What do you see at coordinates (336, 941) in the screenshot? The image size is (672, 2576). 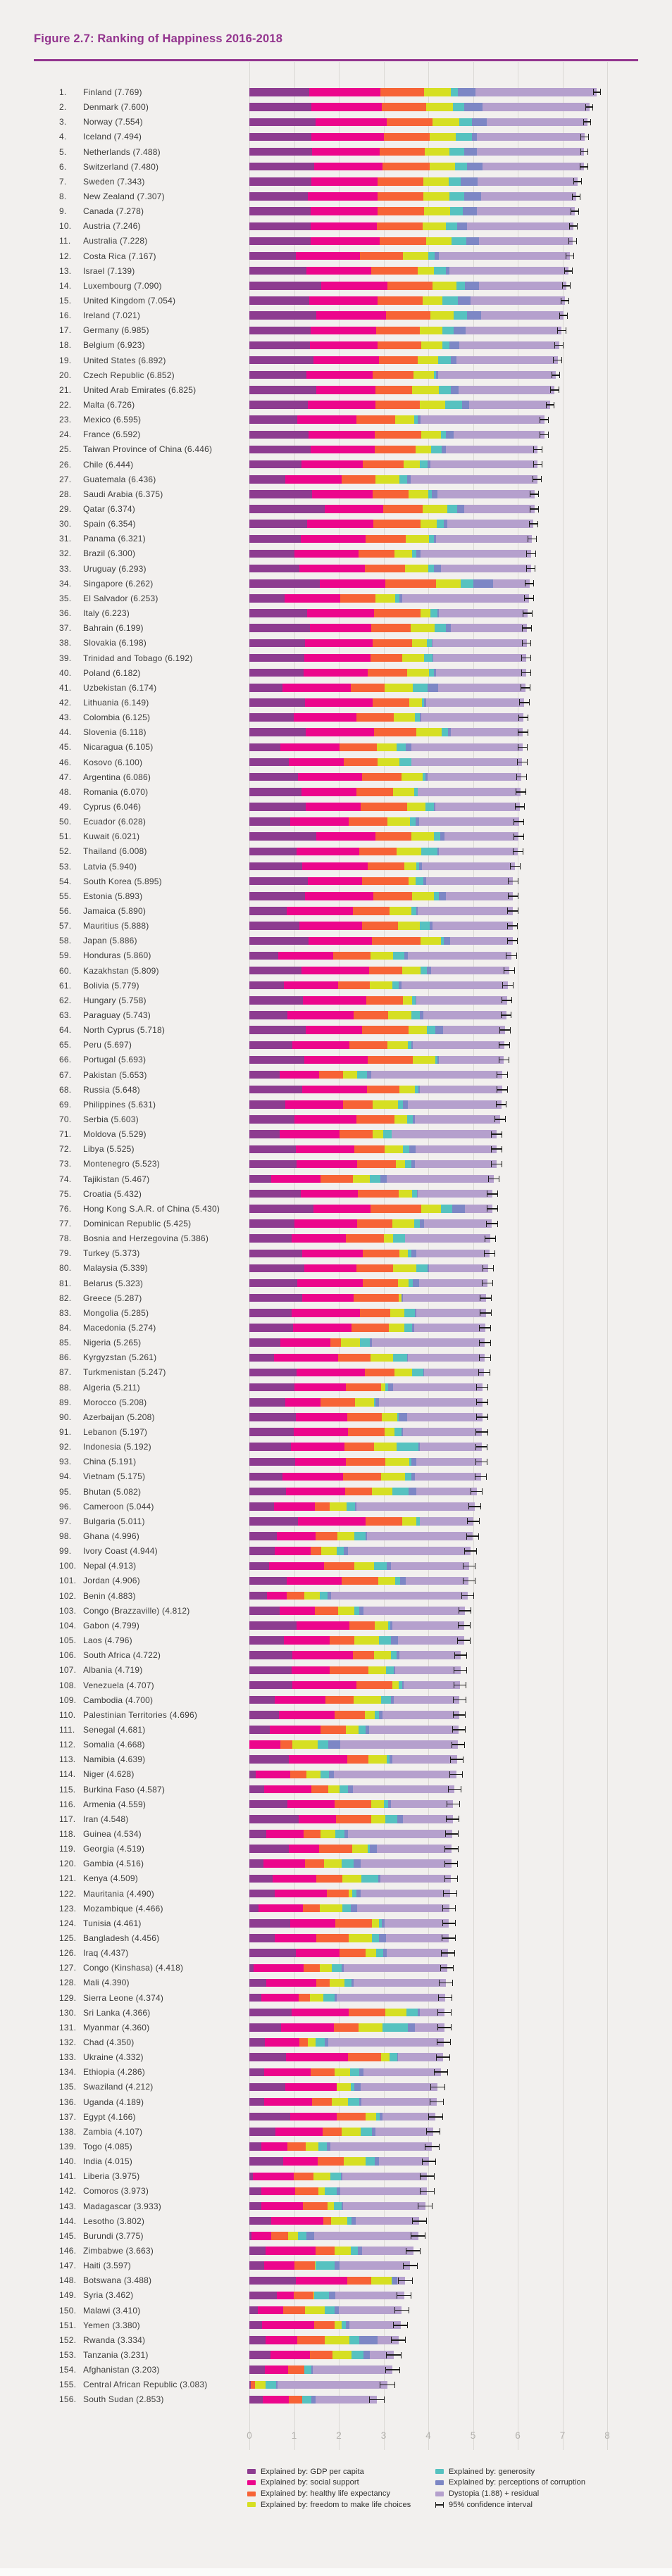 I see `country-row: 58. Japan (5.886)` at bounding box center [336, 941].